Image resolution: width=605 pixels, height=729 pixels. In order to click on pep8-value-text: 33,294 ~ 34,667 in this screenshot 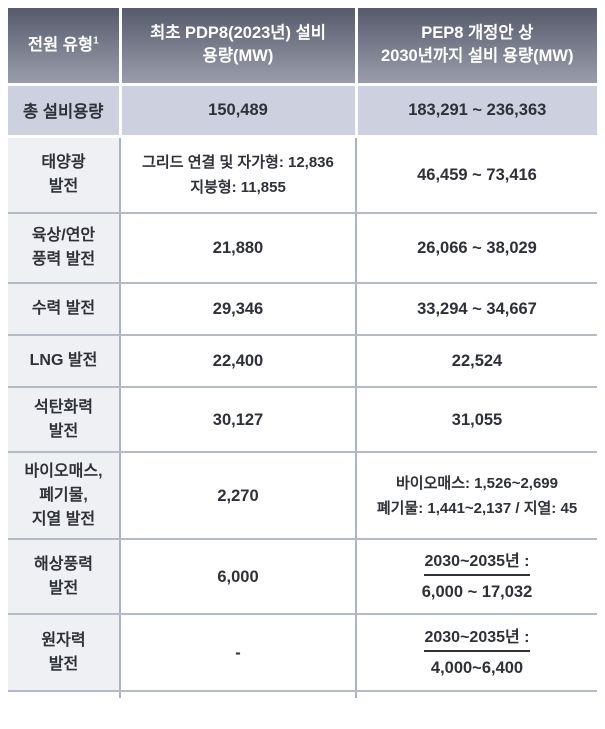, I will do `click(477, 309)`.